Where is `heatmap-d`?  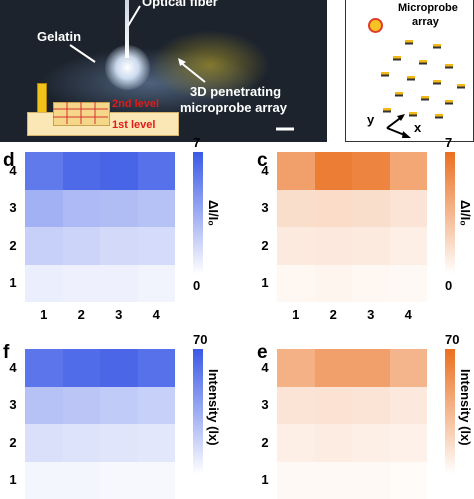
heatmap-d is located at coordinates (100, 227).